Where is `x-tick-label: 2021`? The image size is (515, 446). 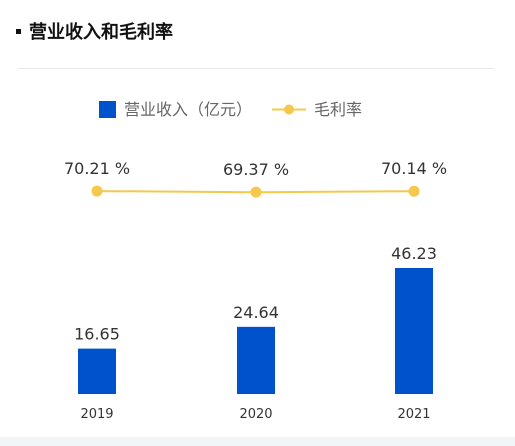
x-tick-label: 2021 is located at coordinates (413, 414).